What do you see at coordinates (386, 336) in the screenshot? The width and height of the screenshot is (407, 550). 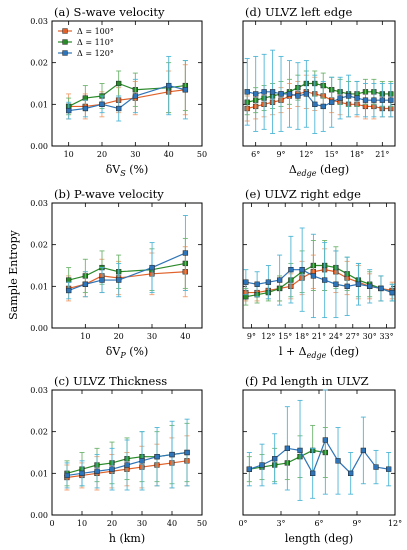 I see `x-tick-label: 33°` at bounding box center [386, 336].